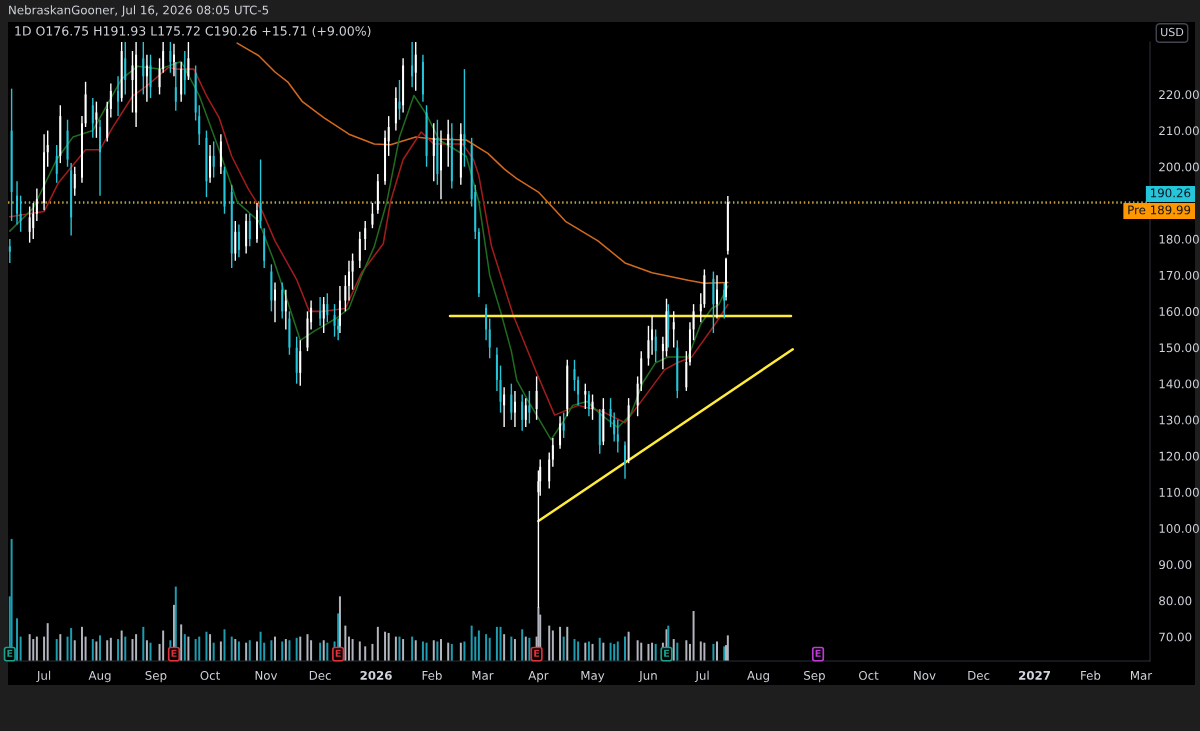  I want to click on x-tick-label: Apr, so click(538, 677).